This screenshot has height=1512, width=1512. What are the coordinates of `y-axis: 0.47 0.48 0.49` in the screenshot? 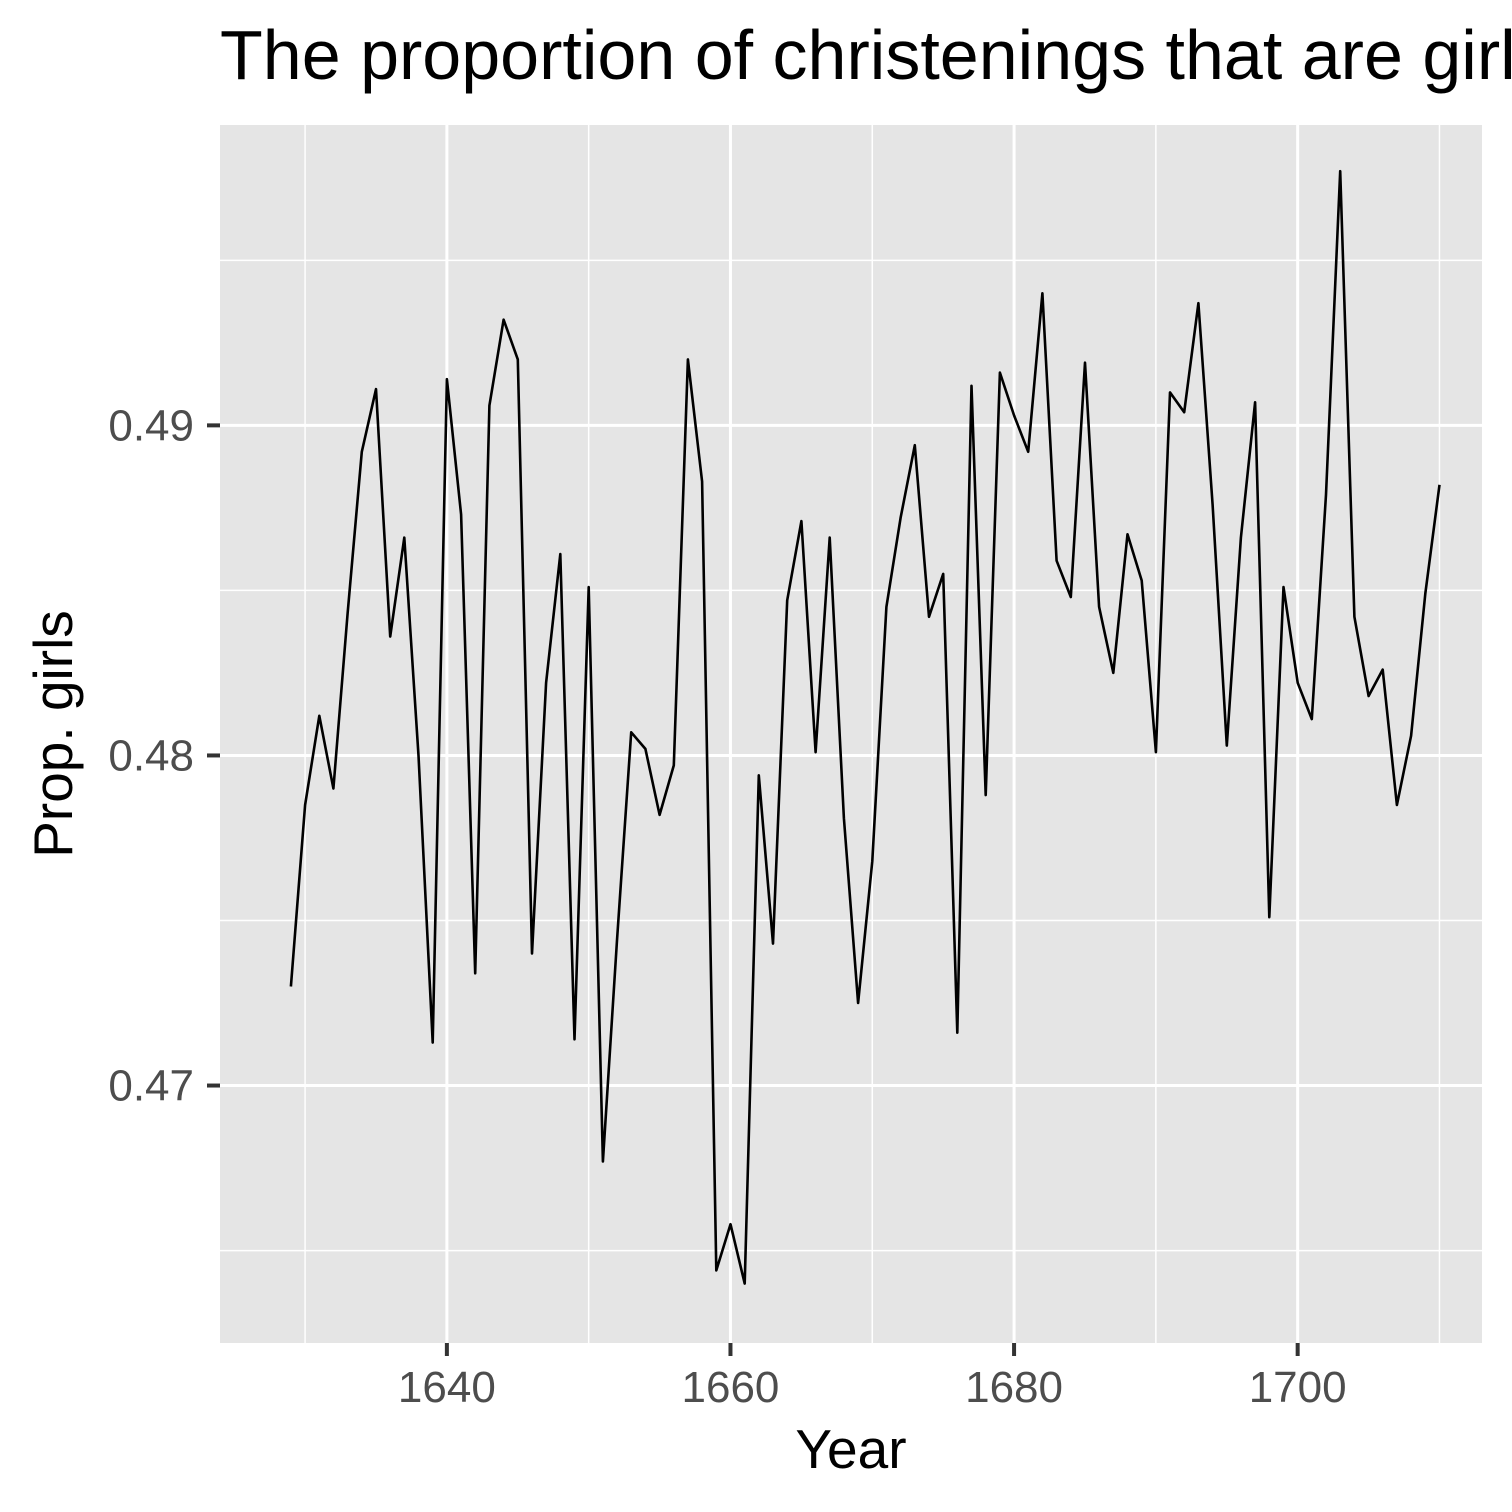 It's located at (164, 756).